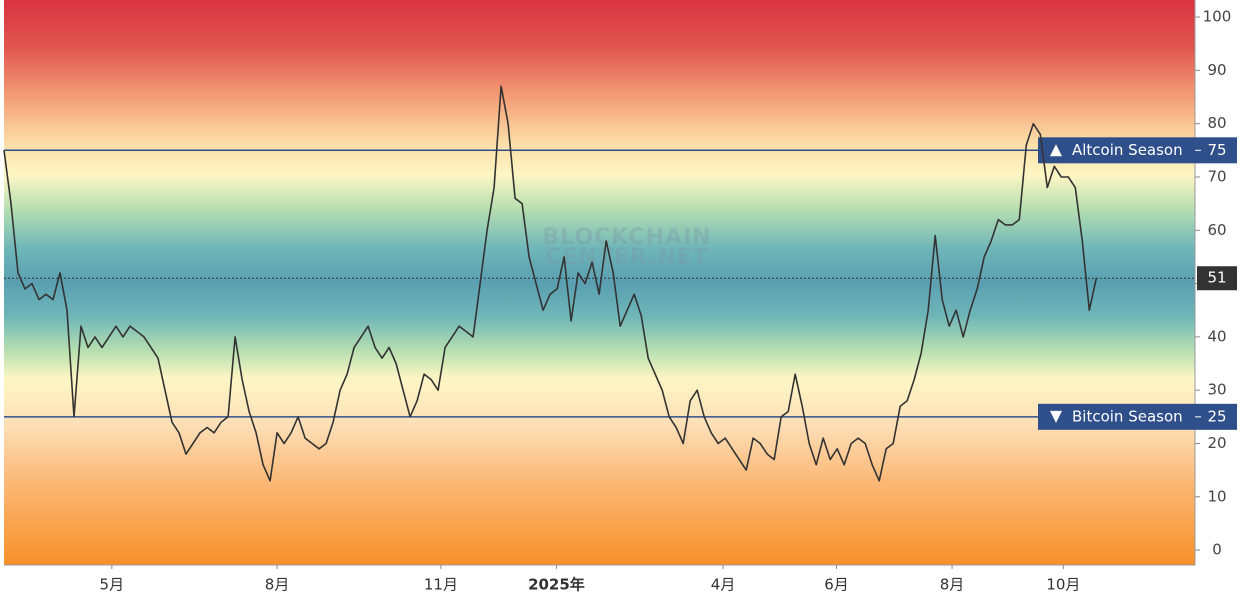  I want to click on y-tick-label: 0, so click(1217, 550).